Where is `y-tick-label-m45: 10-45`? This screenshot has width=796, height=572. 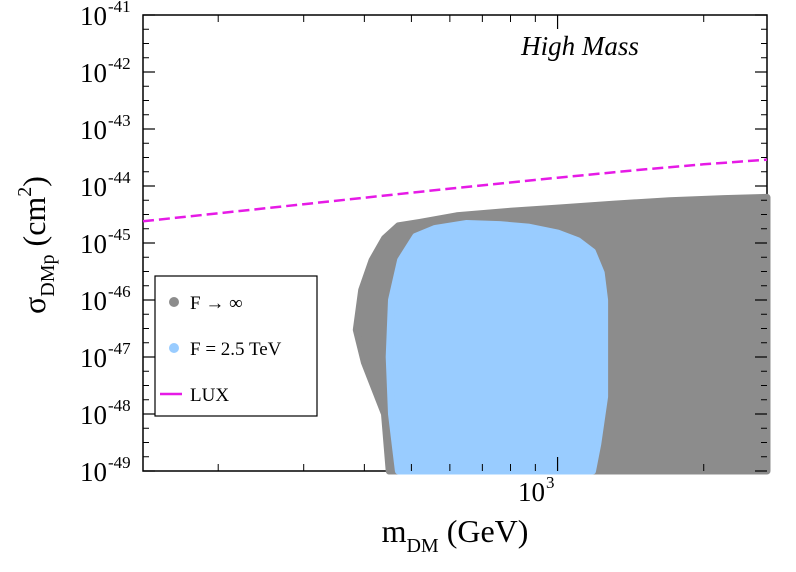
y-tick-label-m45: 10-45 is located at coordinates (105, 242).